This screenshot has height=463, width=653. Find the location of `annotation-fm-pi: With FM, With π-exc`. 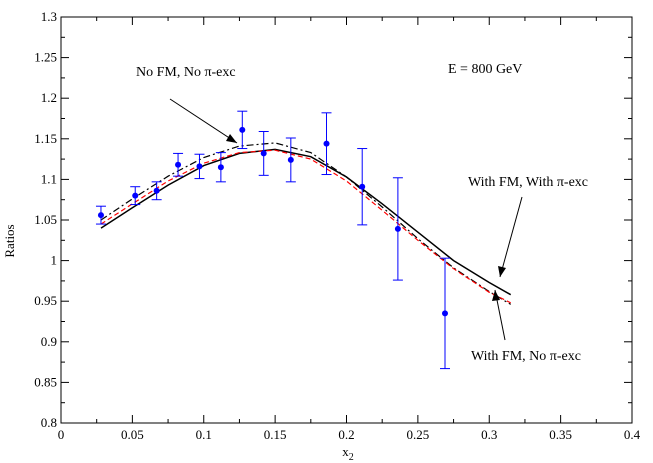

annotation-fm-pi: With FM, With π-exc is located at coordinates (528, 182).